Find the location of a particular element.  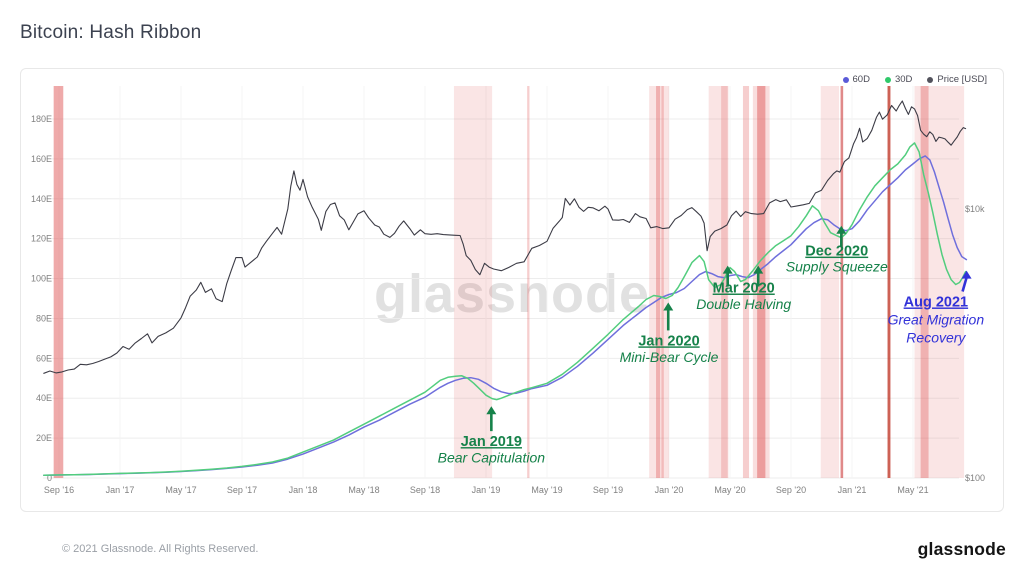

copyright-text: © 2021 Glassnode. All Rights Reserved. is located at coordinates (160, 549).